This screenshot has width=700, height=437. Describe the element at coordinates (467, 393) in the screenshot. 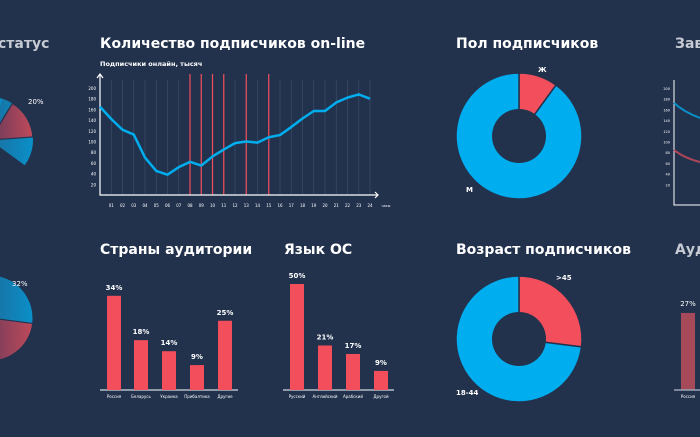

I see `slice-label: 18-44` at that location.